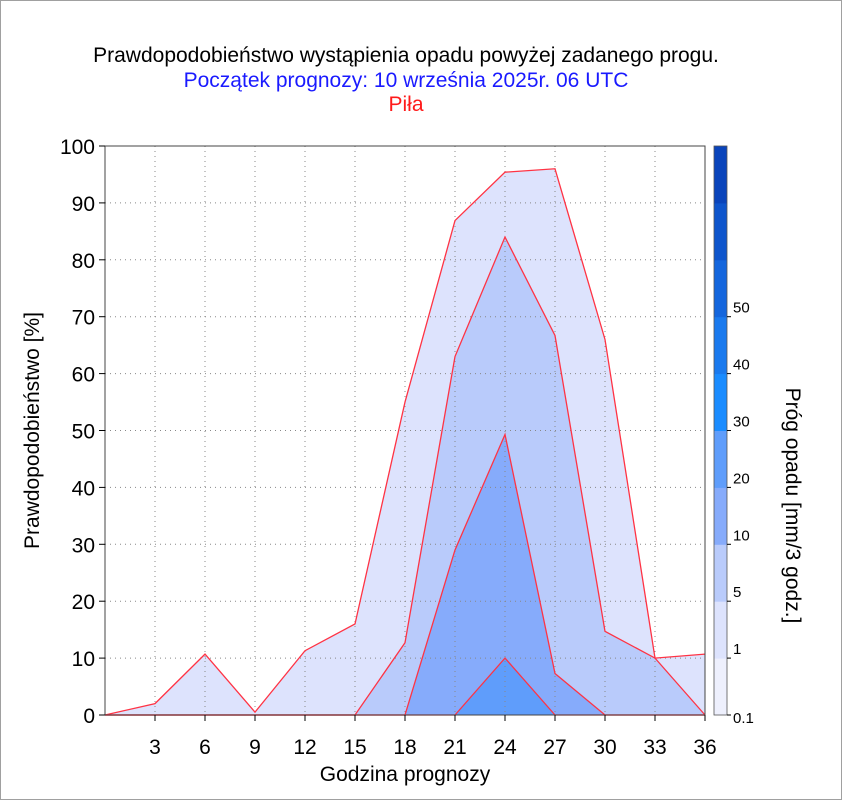 The height and width of the screenshot is (800, 842). Describe the element at coordinates (77, 147) in the screenshot. I see `y-tick-label: 100` at that location.